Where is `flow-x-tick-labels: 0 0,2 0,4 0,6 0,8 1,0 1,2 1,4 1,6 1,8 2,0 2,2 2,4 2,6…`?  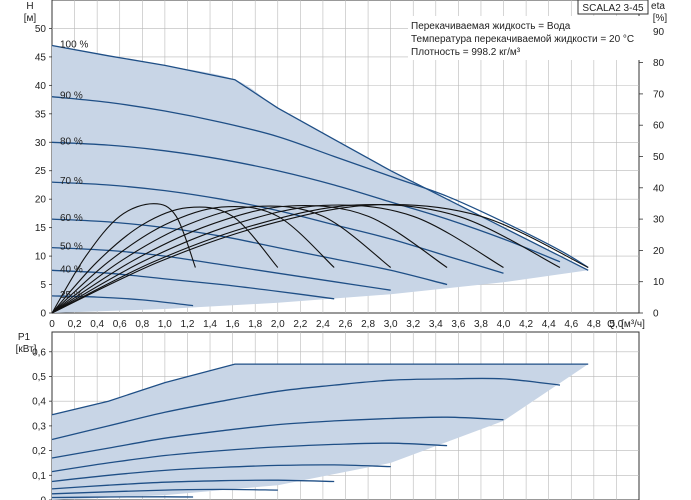 flow-x-tick-labels: 0 0,2 0,4 0,6 0,8 1,0 1,2 1,4 1,6 1,8 2,0 2,2 2,4 2,6… is located at coordinates (336, 324).